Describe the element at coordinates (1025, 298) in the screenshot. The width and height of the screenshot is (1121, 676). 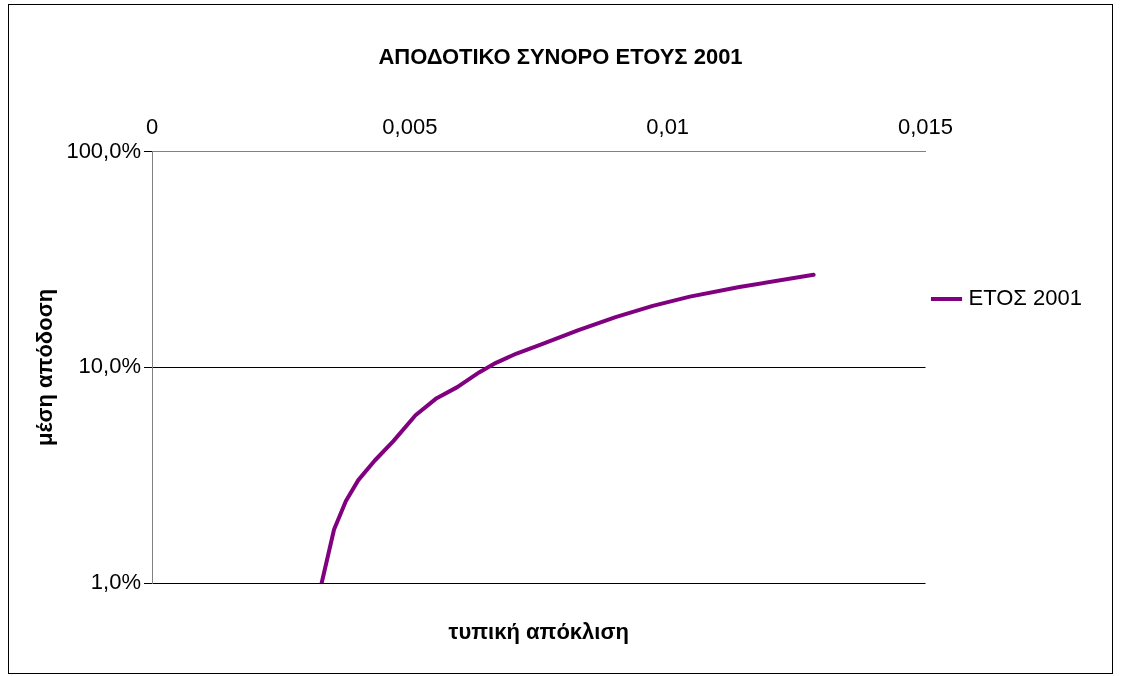
I see `legend-label: ΕΤΟΣ 2001` at that location.